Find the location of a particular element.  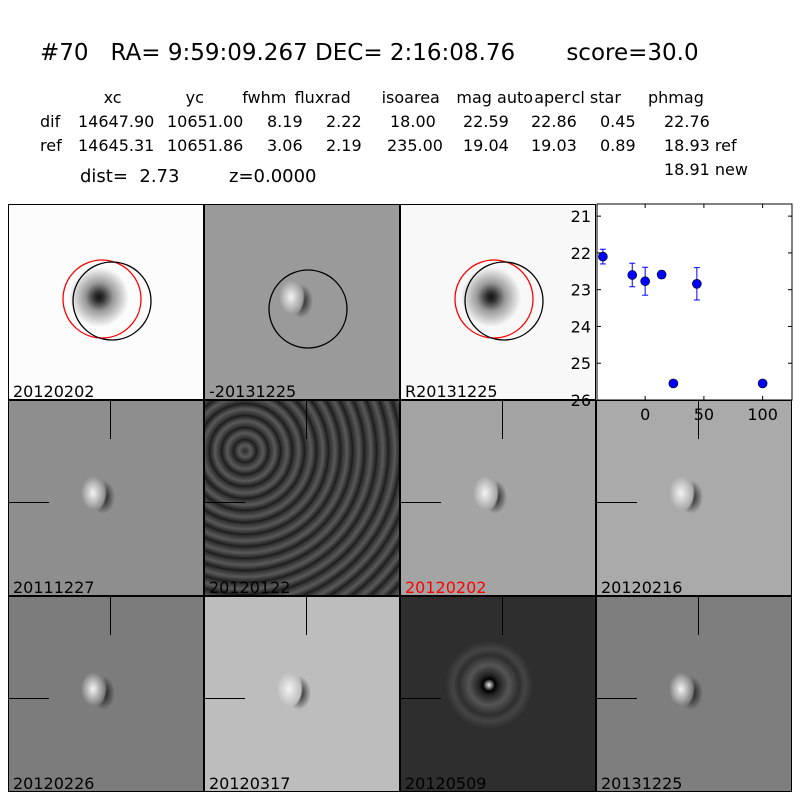

column-header: cl star is located at coordinates (596, 97).